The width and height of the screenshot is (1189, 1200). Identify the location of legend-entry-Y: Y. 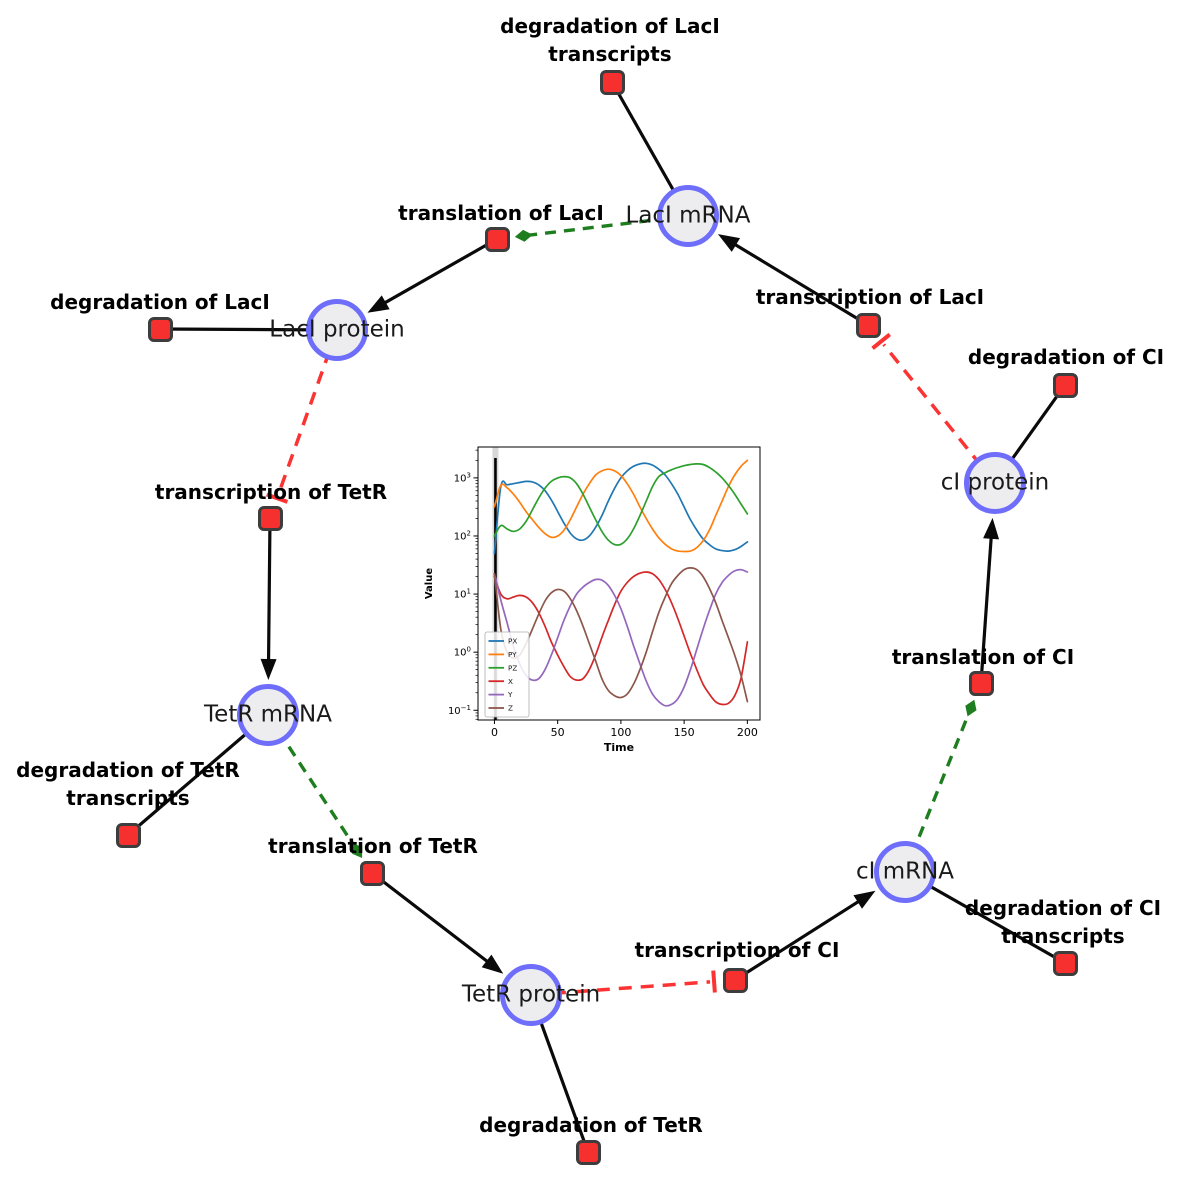
(510, 694).